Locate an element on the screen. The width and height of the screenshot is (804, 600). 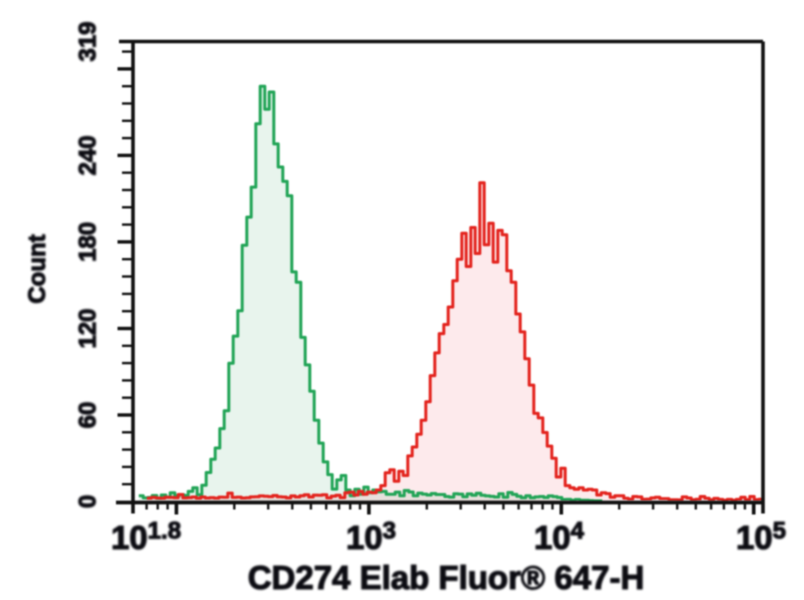
svg-text: 0 is located at coordinates (88, 501).